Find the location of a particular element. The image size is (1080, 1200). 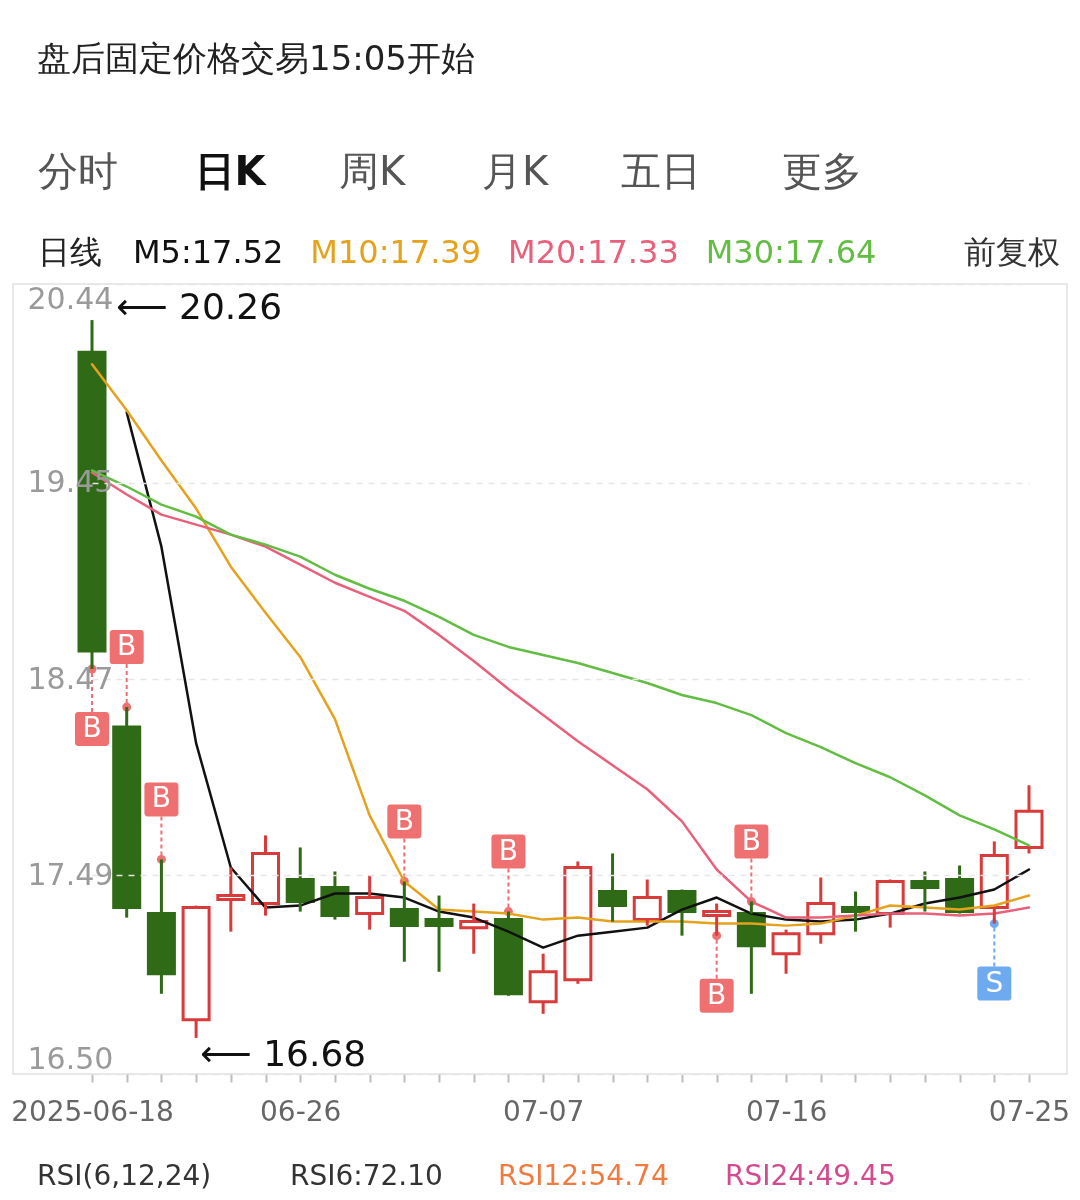

y-tick-label: 18.47 is located at coordinates (70, 678).